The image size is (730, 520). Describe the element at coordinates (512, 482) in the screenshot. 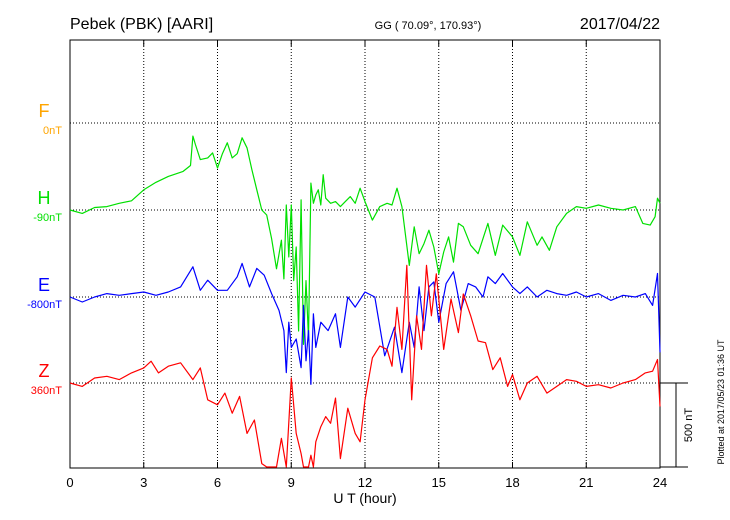

I see `x-tick-label: 18` at that location.